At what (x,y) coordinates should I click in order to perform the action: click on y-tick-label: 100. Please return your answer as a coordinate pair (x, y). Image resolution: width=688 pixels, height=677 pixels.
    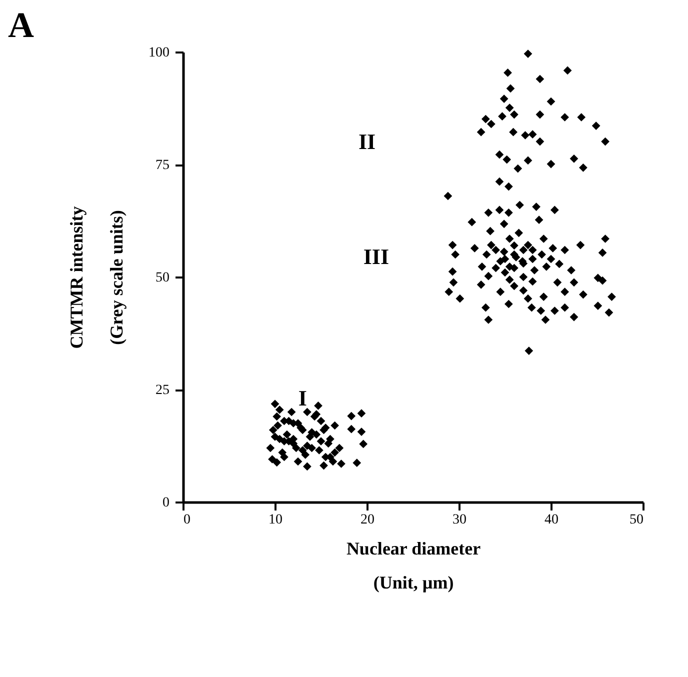
    Looking at the image, I should click on (159, 53).